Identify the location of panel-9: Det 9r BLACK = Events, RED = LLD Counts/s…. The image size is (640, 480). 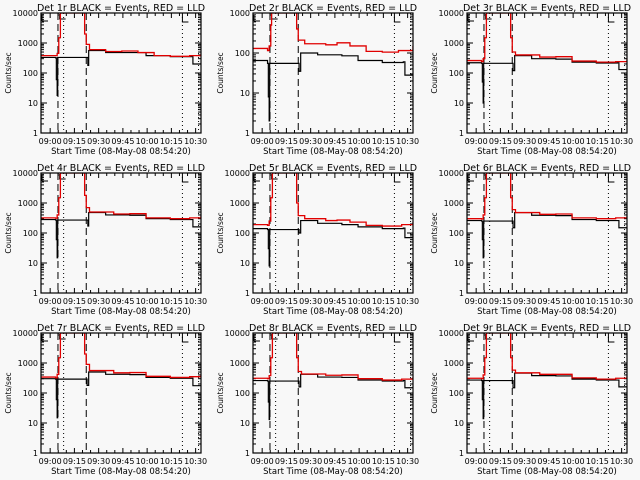
(531, 400).